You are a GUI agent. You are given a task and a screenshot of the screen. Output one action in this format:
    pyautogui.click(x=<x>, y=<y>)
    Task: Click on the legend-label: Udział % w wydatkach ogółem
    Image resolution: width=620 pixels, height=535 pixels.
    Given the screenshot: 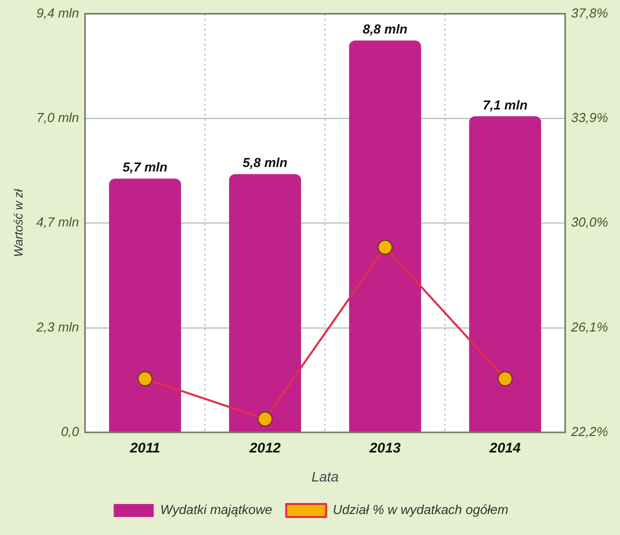 What is the action you would take?
    pyautogui.click(x=420, y=510)
    